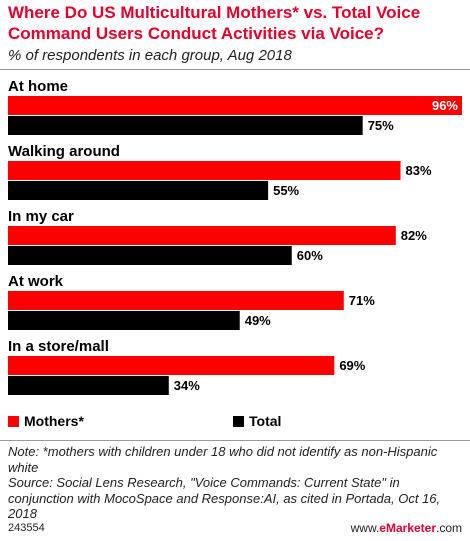 The image size is (470, 541). Describe the element at coordinates (58, 346) in the screenshot. I see `category-label-in-a-store-mall: In a store/mall` at that location.